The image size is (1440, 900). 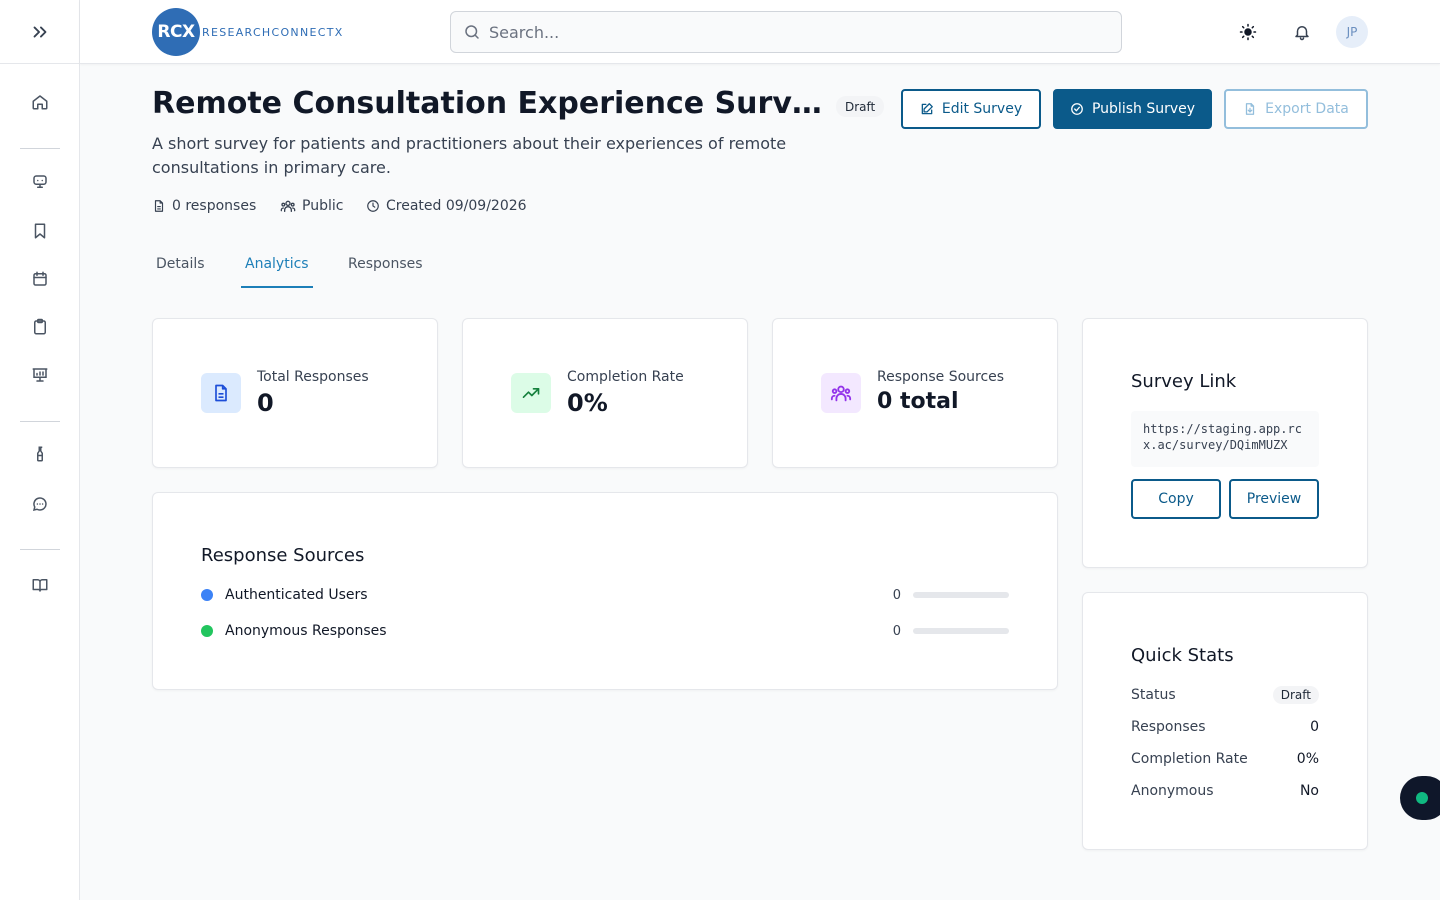 I want to click on search-bar, so click(x=786, y=32).